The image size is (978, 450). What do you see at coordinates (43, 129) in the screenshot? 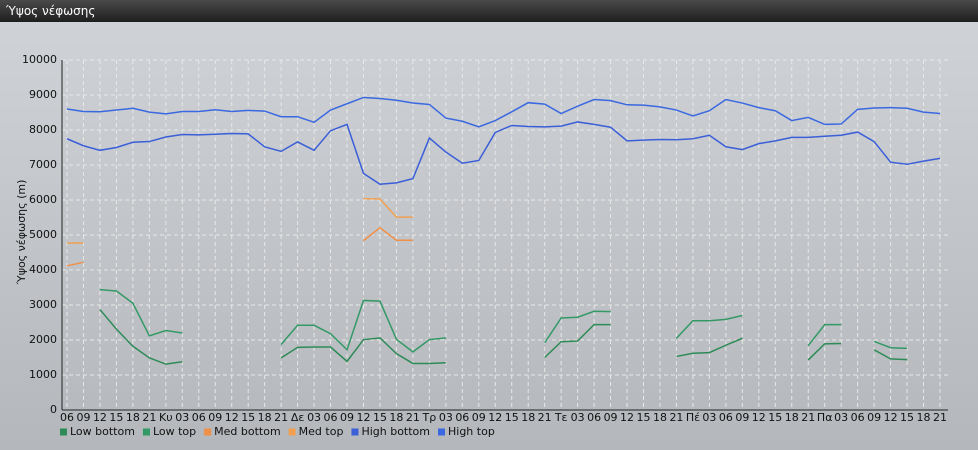
I see `y-tick-label: 8000` at bounding box center [43, 129].